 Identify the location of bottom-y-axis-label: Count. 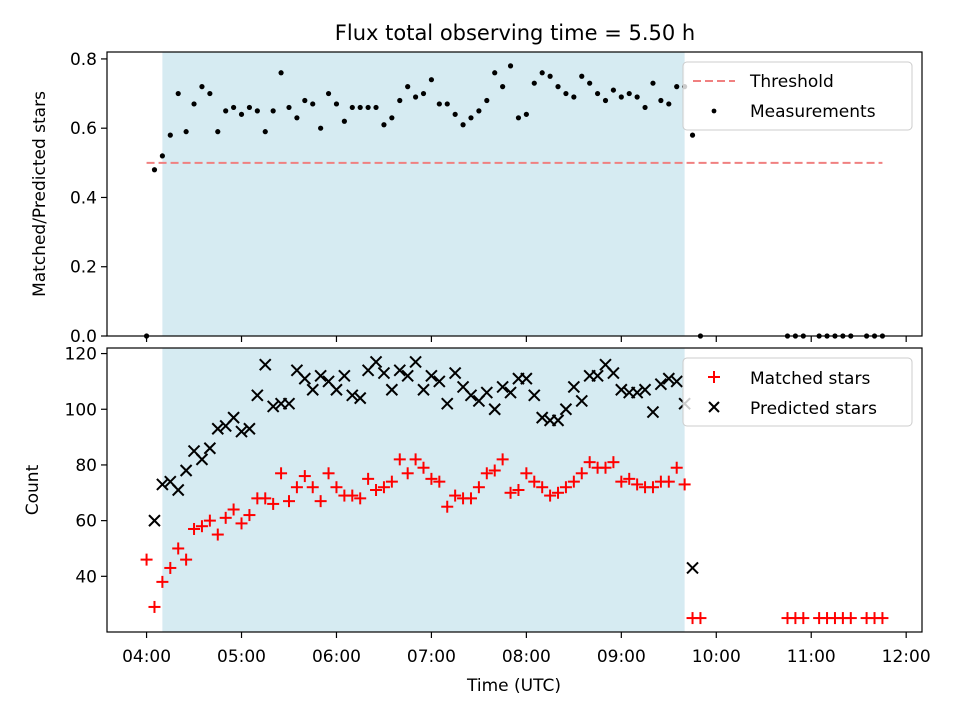
(33, 489).